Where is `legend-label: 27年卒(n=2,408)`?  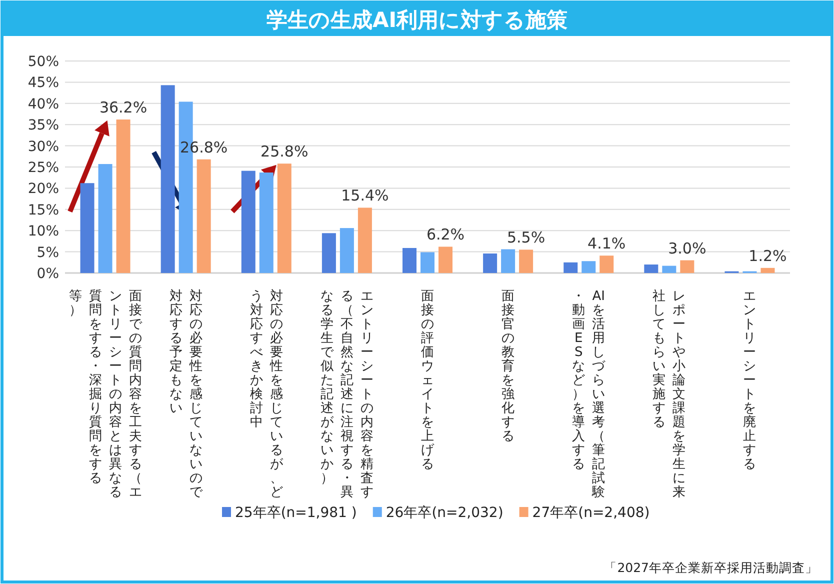 legend-label: 27年卒(n=2,408) is located at coordinates (591, 513).